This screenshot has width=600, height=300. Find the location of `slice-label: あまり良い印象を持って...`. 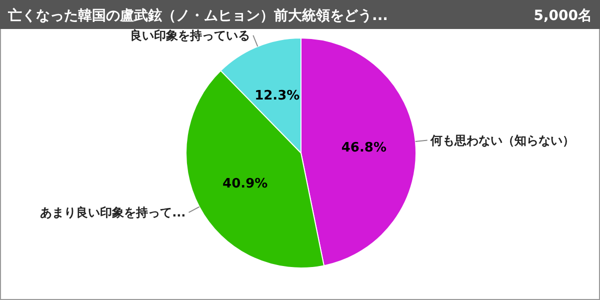

slice-label: あまり良い印象を持って... is located at coordinates (113, 212).